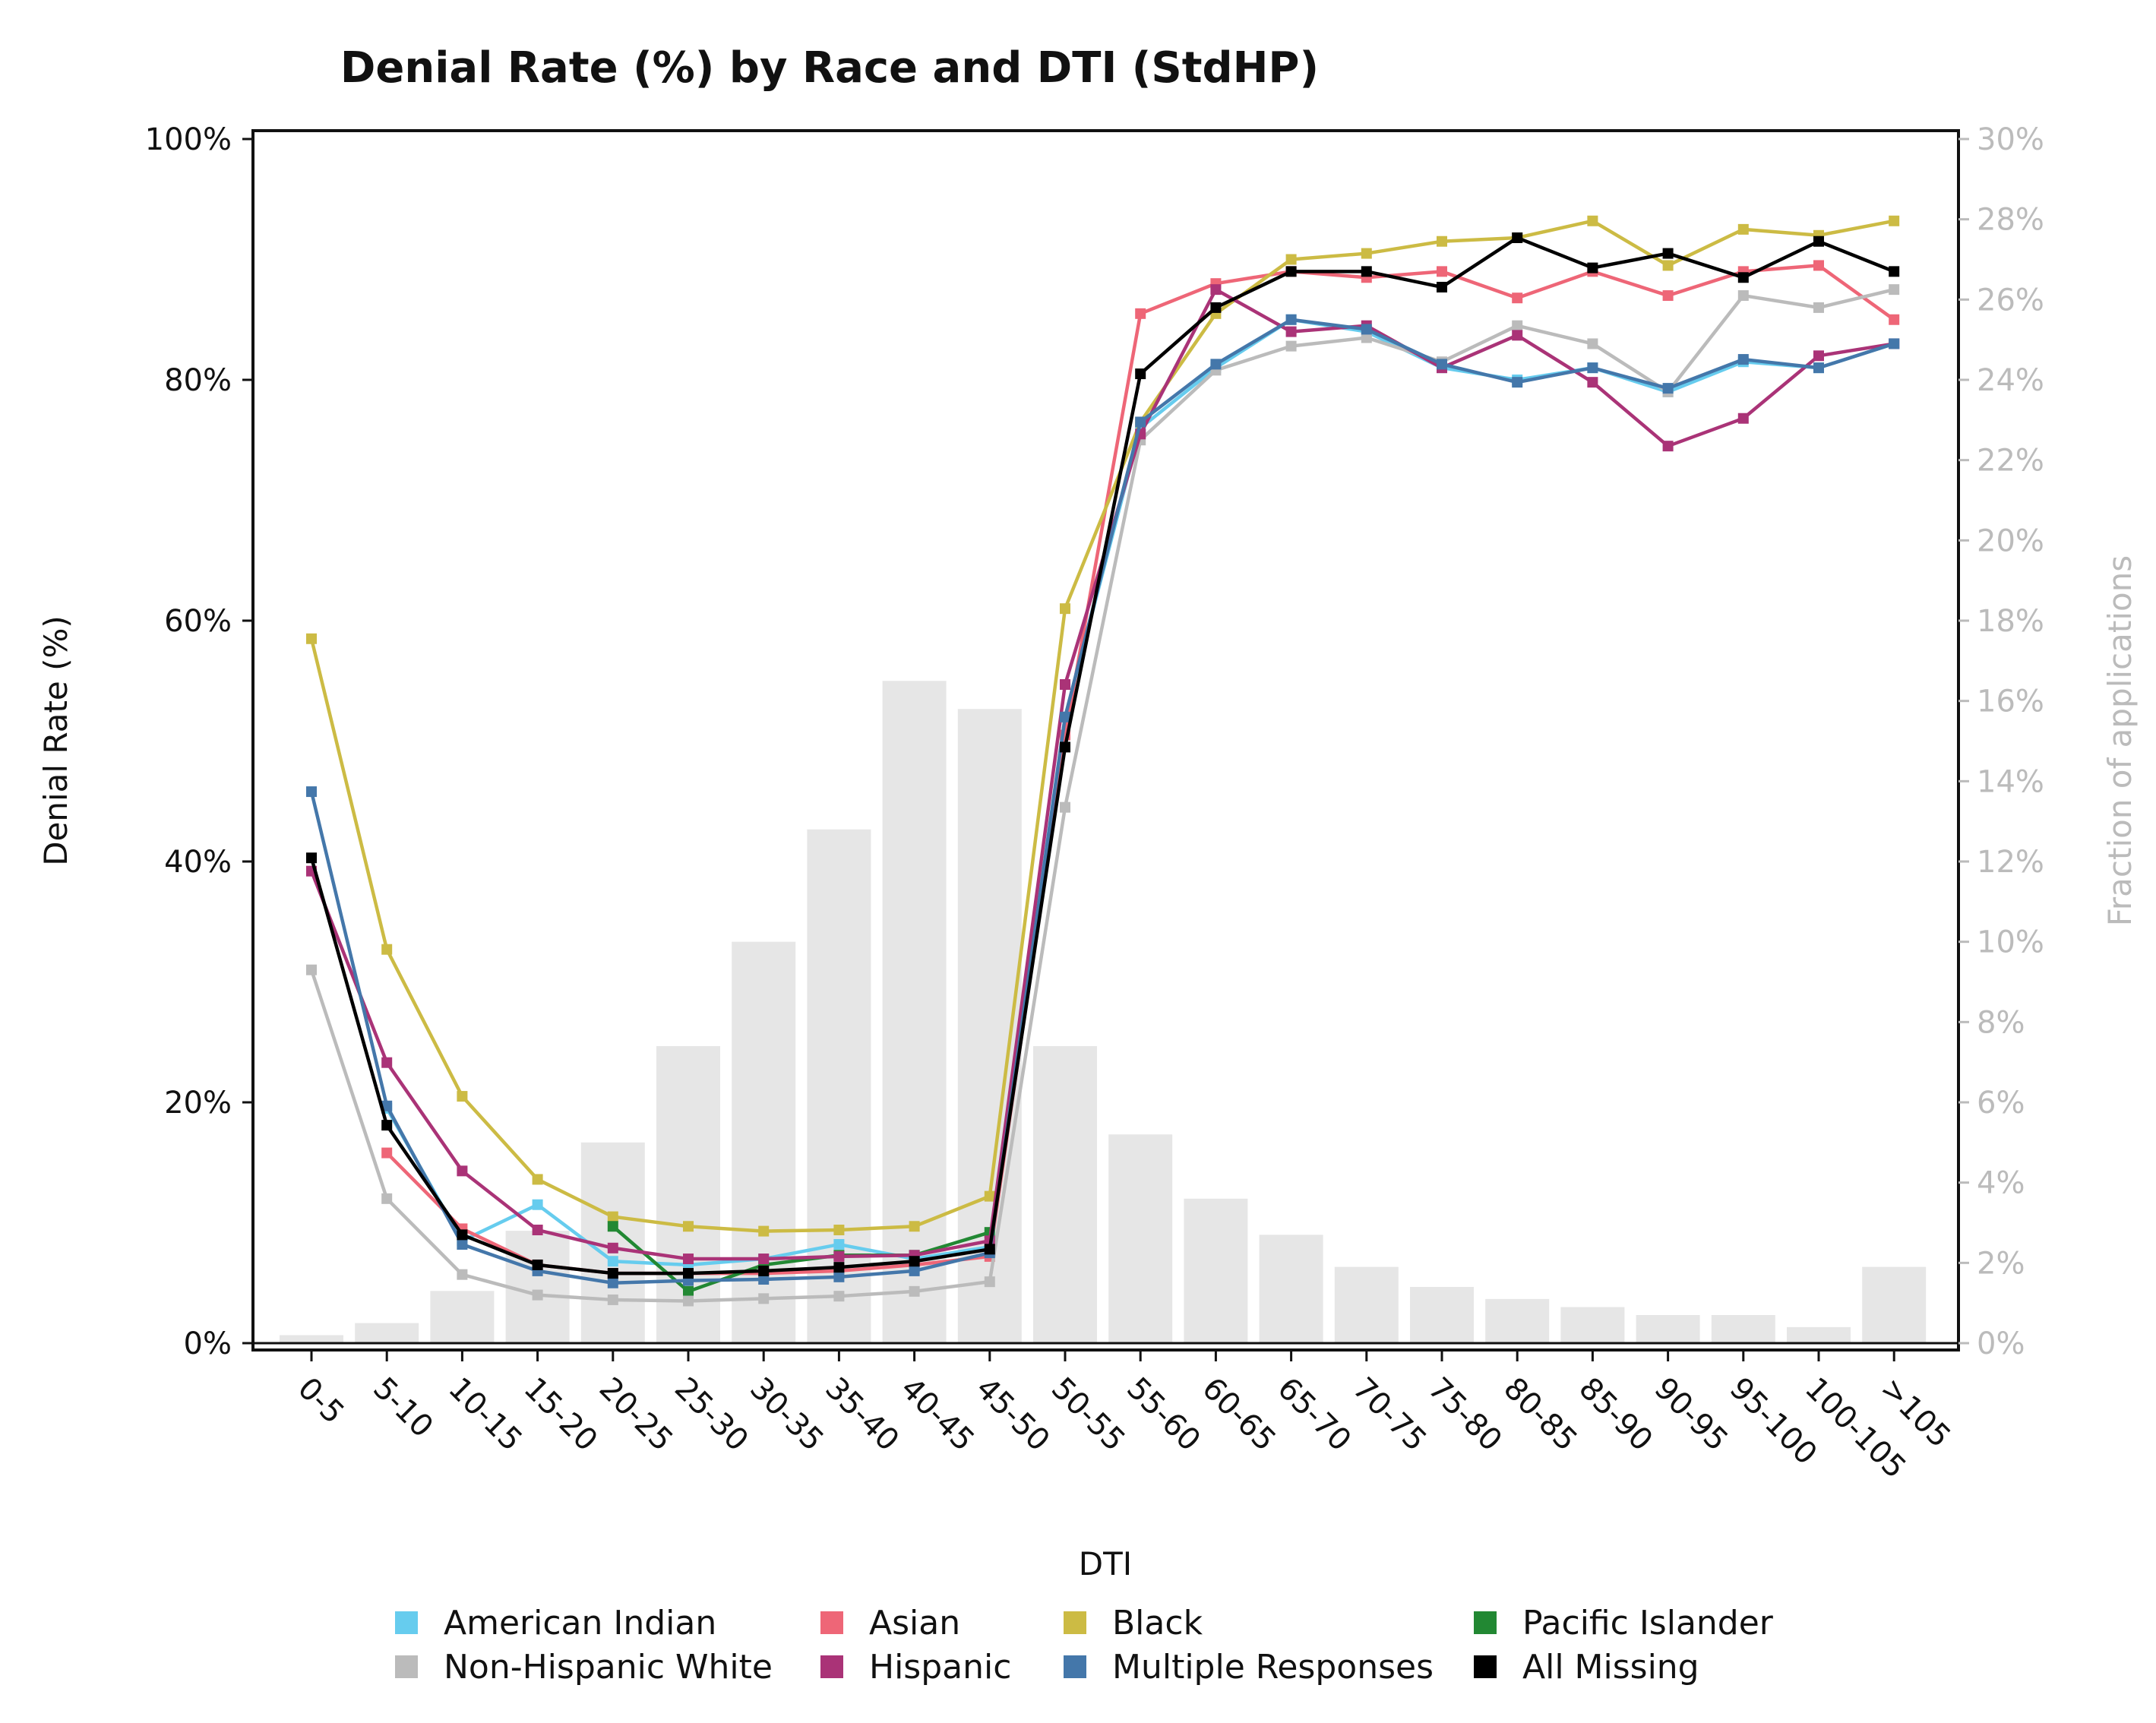 The width and height of the screenshot is (2156, 1723). I want to click on x-tick-label: 70-75, so click(1390, 1415).